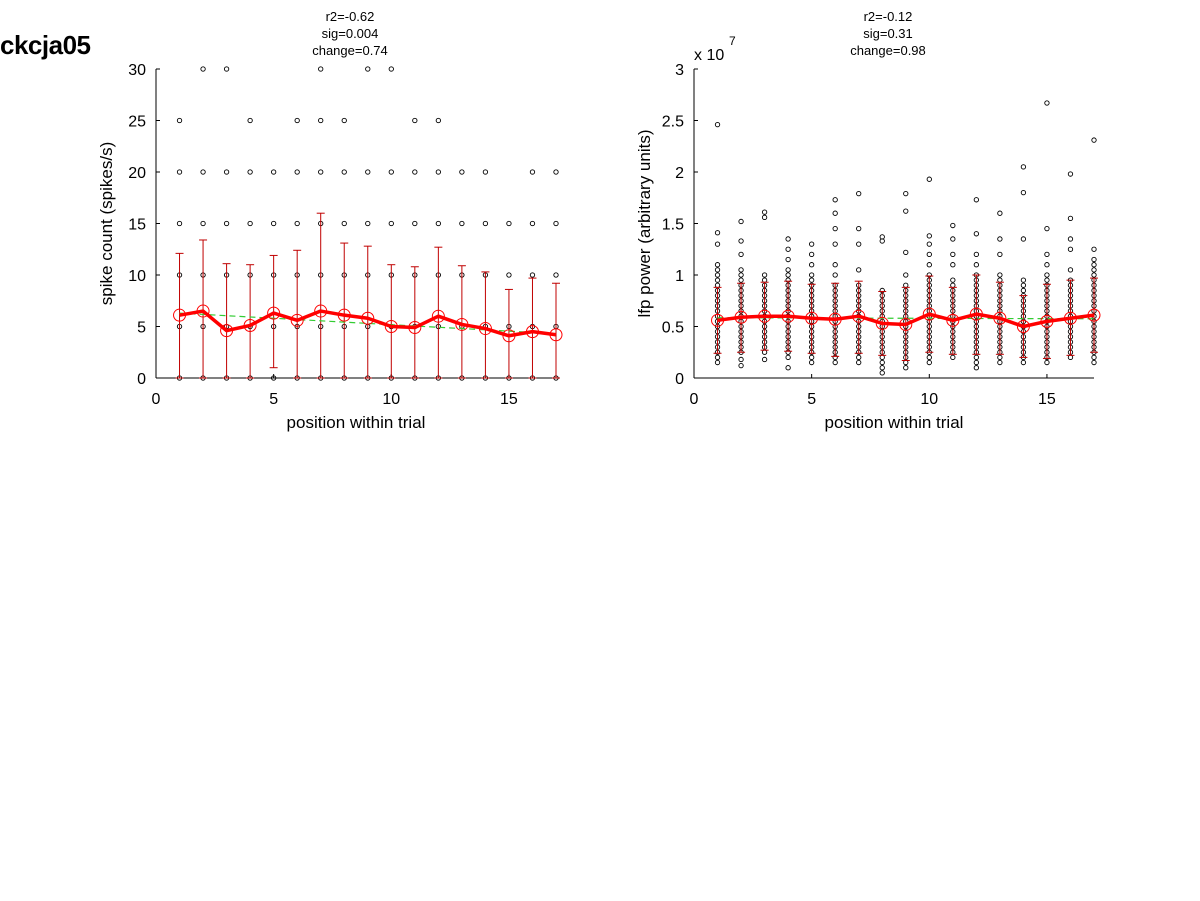  What do you see at coordinates (356, 422) in the screenshot?
I see `x-axis-label: position within trial` at bounding box center [356, 422].